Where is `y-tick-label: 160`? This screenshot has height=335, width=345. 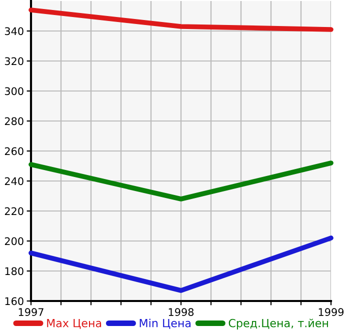 y-tick-label: 160 is located at coordinates (14, 301).